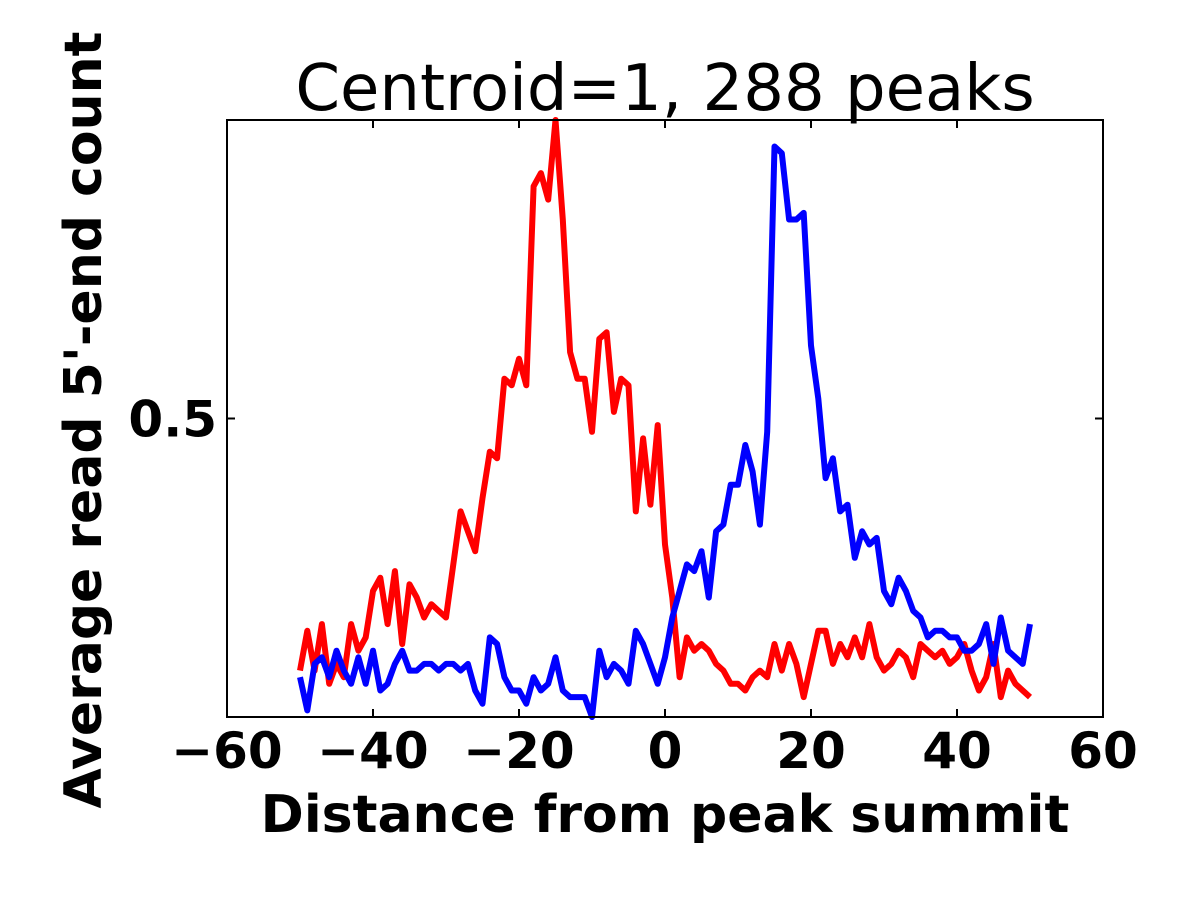 Image resolution: width=1200 pixels, height=900 pixels. What do you see at coordinates (372, 751) in the screenshot?
I see `x-tick-label: −40` at bounding box center [372, 751].